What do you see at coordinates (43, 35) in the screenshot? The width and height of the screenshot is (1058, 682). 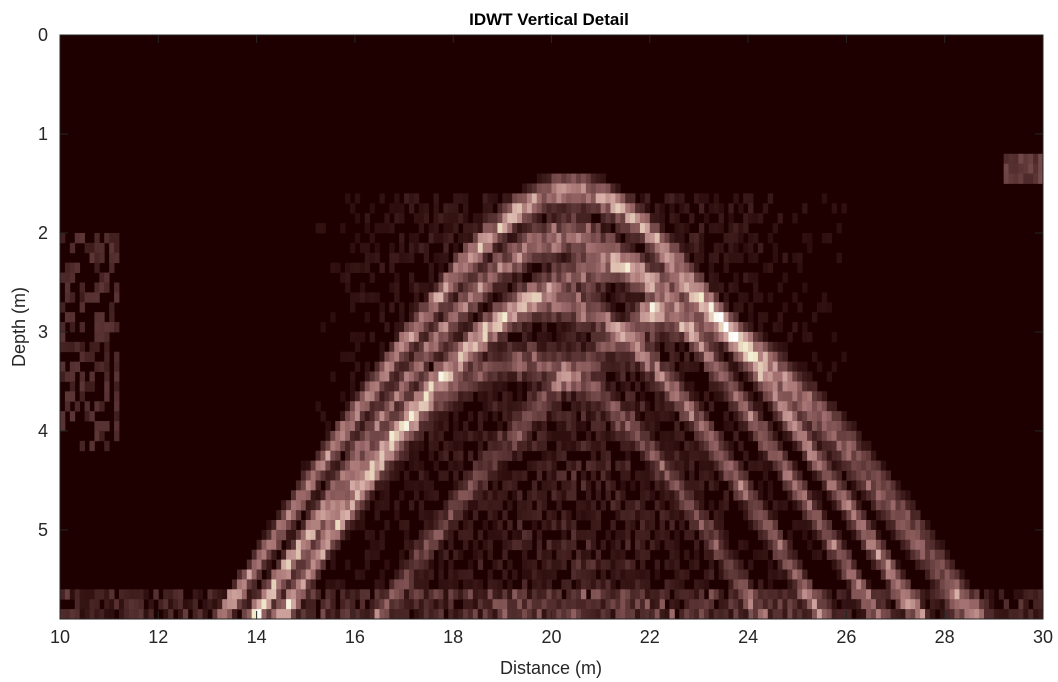 I see `y-tick-label: 0` at bounding box center [43, 35].